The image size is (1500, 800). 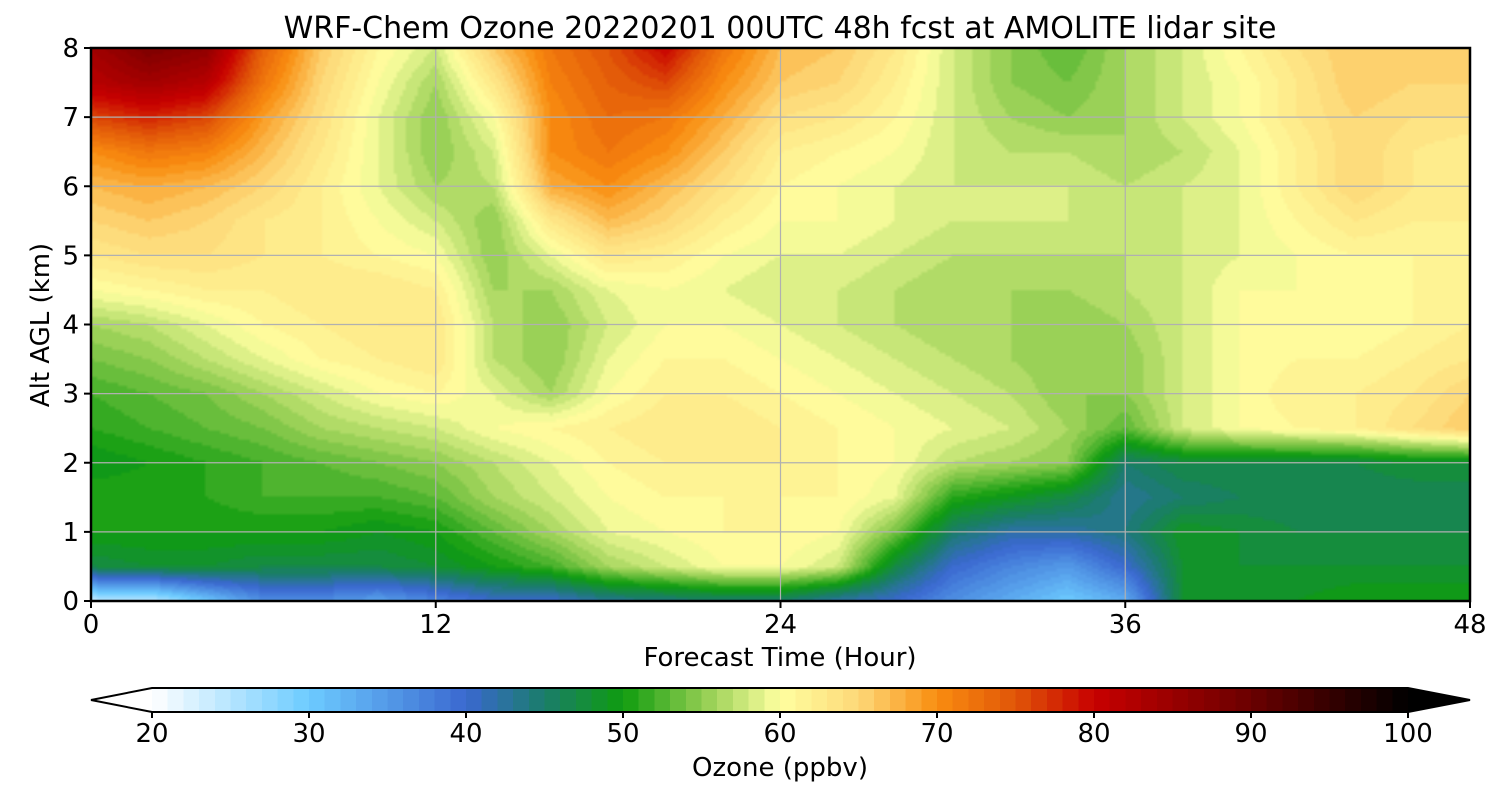 What do you see at coordinates (70, 49) in the screenshot?
I see `y-tick-label: 8` at bounding box center [70, 49].